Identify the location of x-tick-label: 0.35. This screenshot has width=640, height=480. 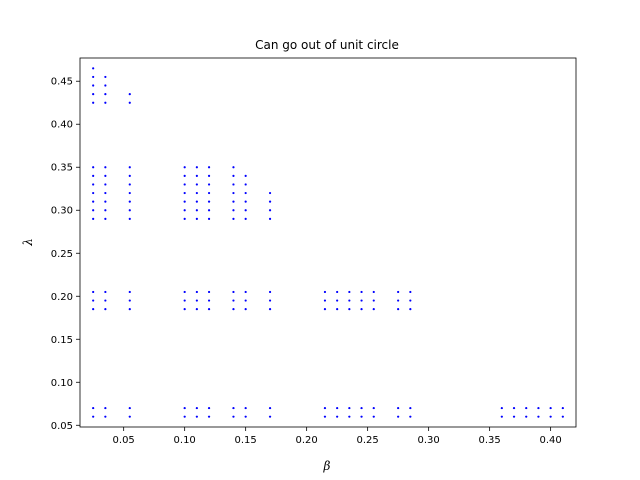
(490, 440).